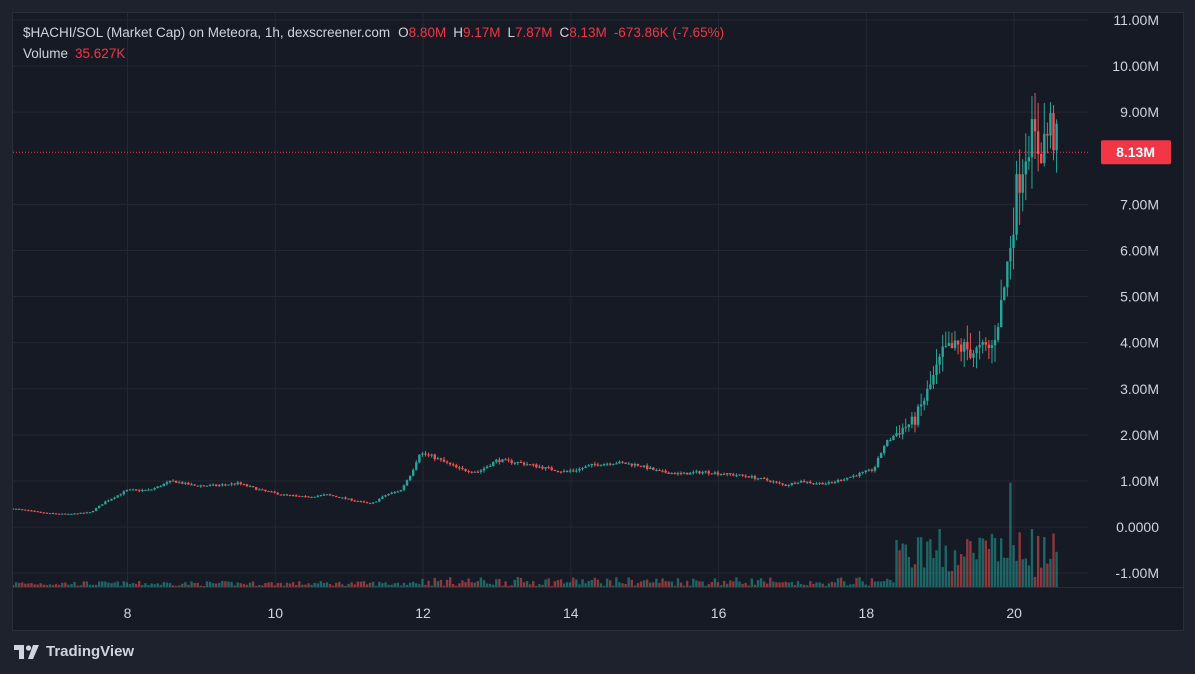  What do you see at coordinates (74, 651) in the screenshot?
I see `tradingview-brand: TradingView` at bounding box center [74, 651].